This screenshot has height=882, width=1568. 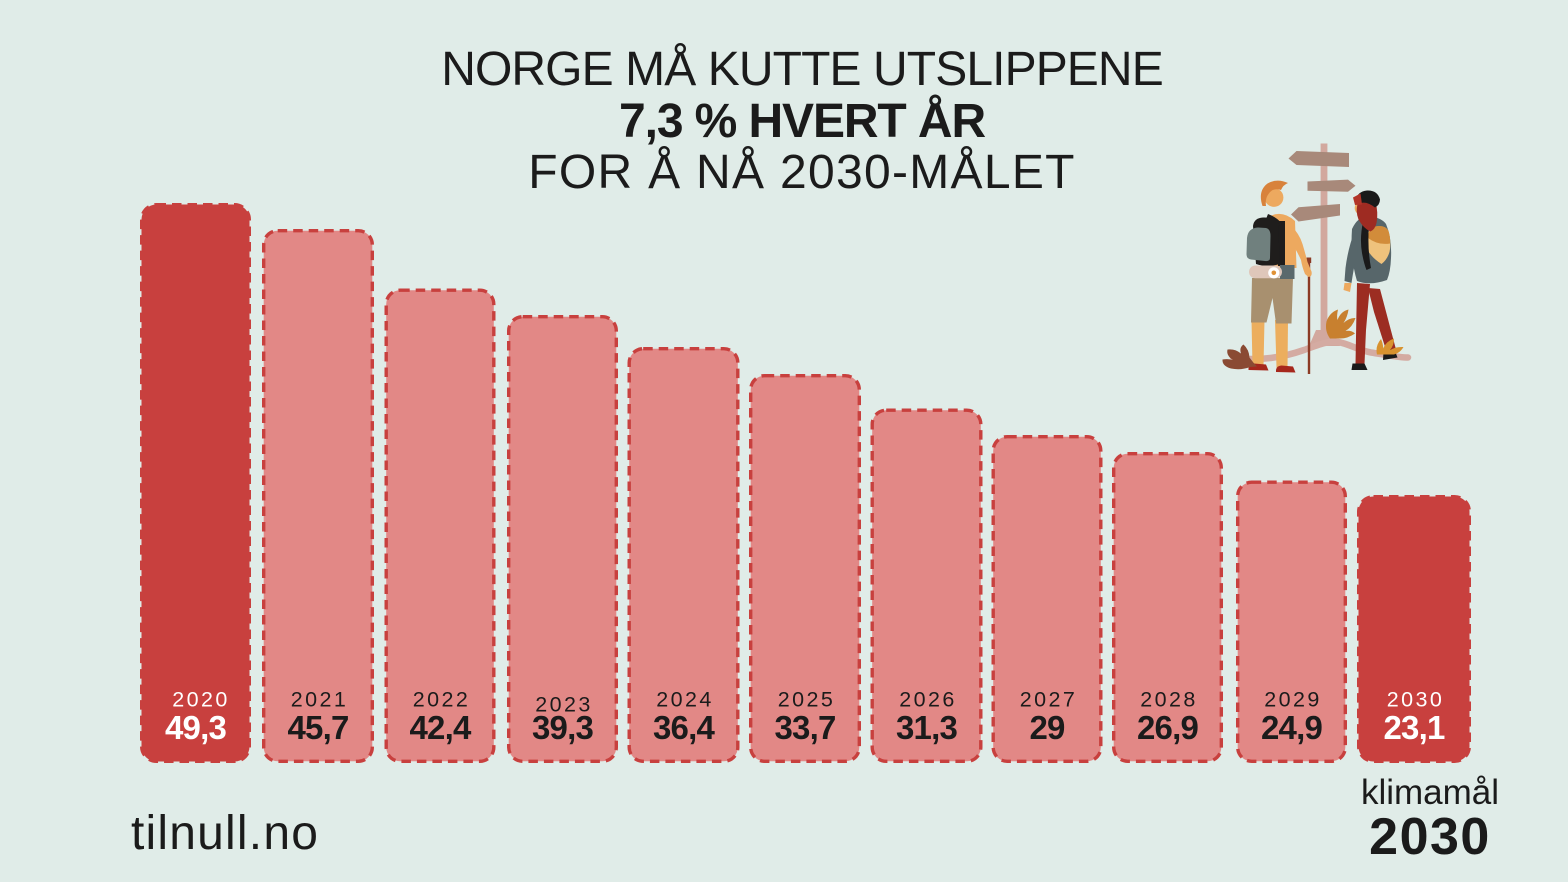 What do you see at coordinates (1048, 700) in the screenshot?
I see `svg-text: 2027` at bounding box center [1048, 700].